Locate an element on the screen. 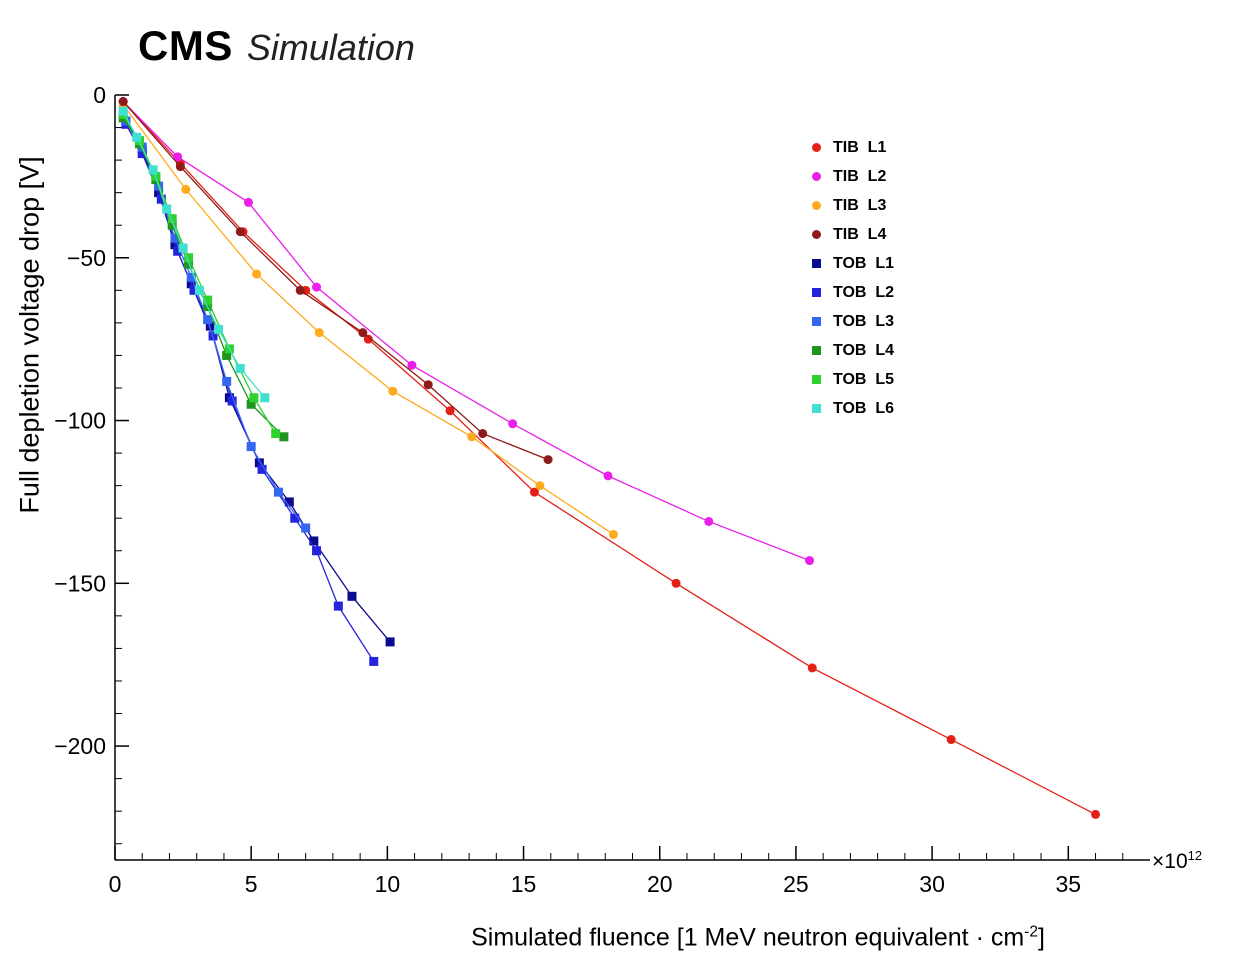  x-tick-label: 0 is located at coordinates (115, 884).